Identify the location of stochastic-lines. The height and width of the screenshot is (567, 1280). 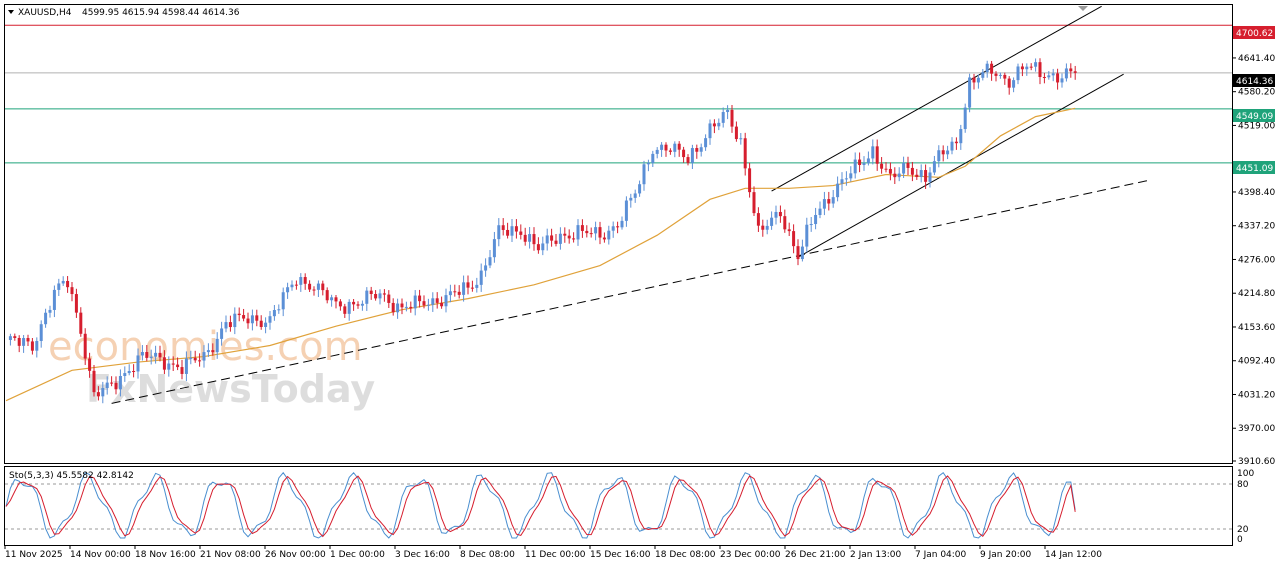
(618, 505).